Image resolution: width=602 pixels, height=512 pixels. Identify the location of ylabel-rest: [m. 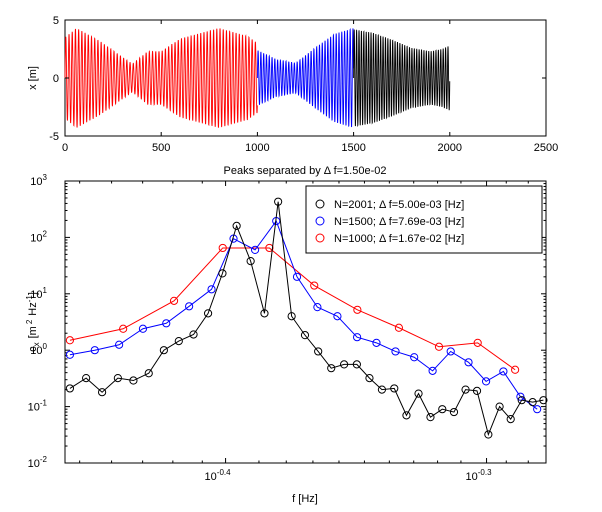
(33, 332).